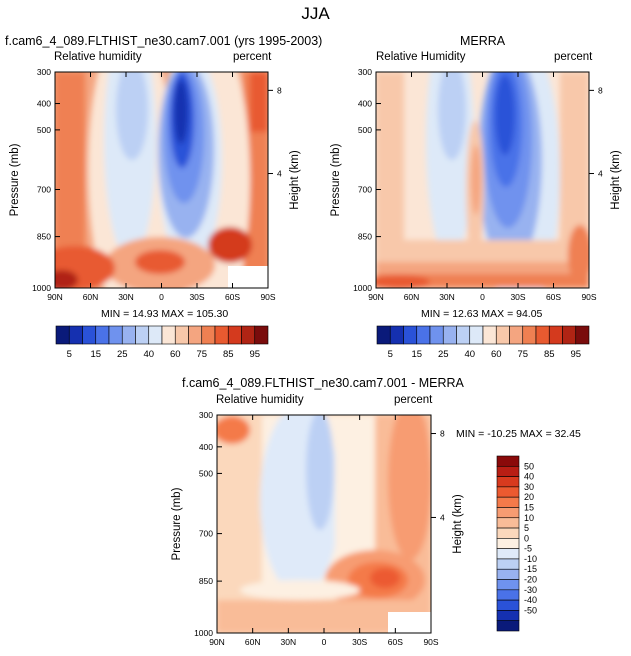 The image size is (631, 656). I want to click on panel2-xtick-label: 60N, so click(412, 297).